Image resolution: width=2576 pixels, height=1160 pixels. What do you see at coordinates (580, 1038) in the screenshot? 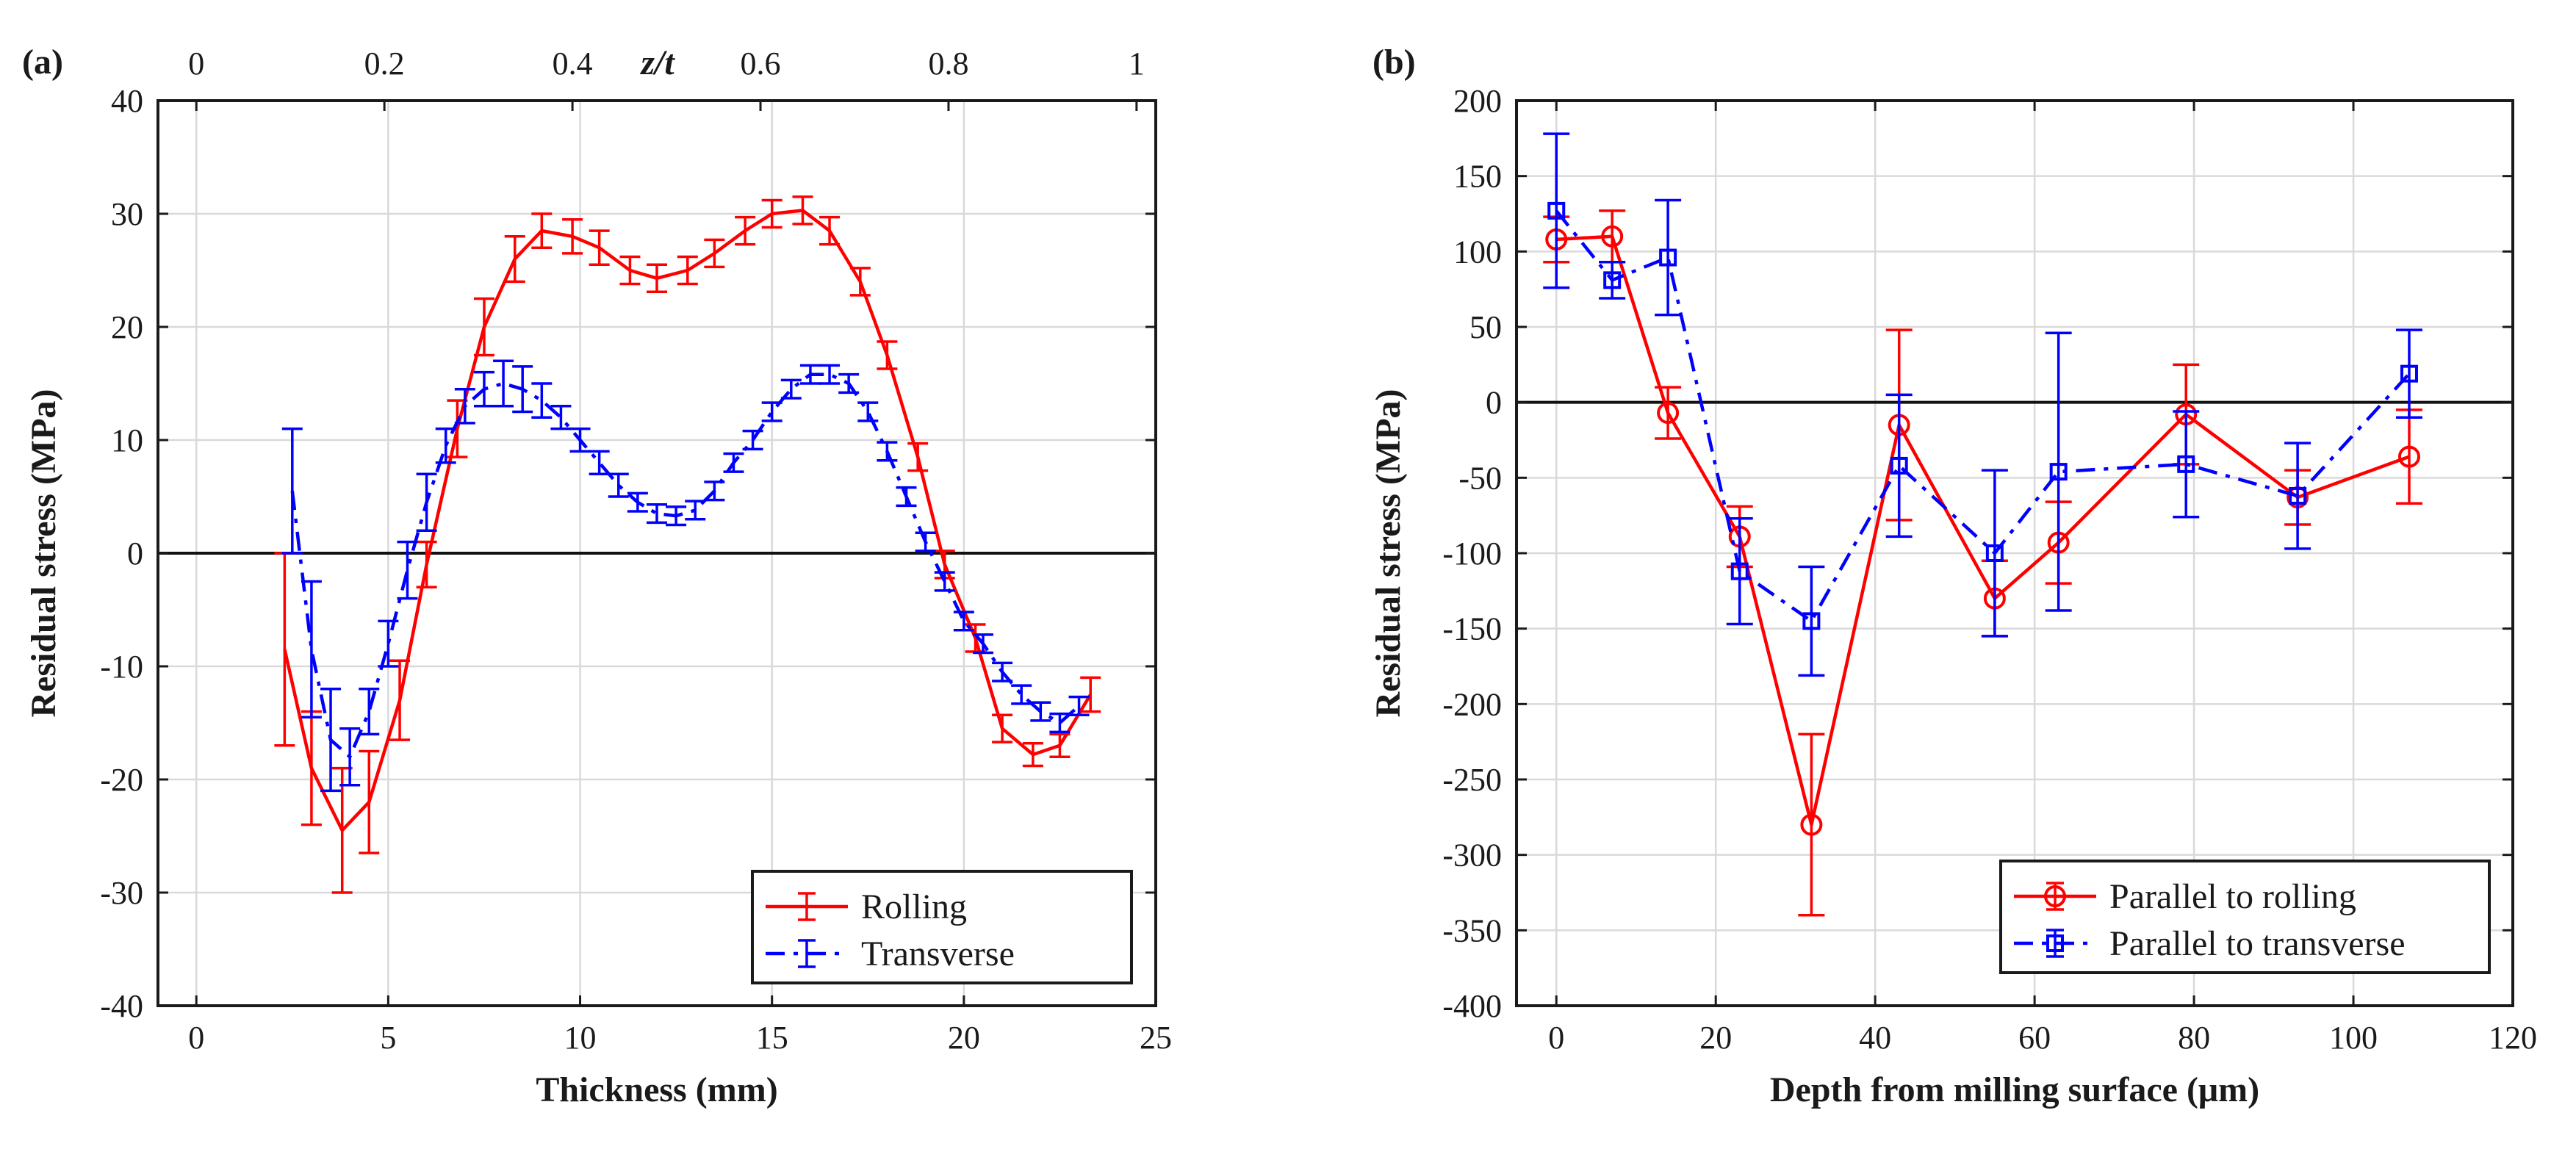
I see `panel-a-x-tick-label: 10` at bounding box center [580, 1038].